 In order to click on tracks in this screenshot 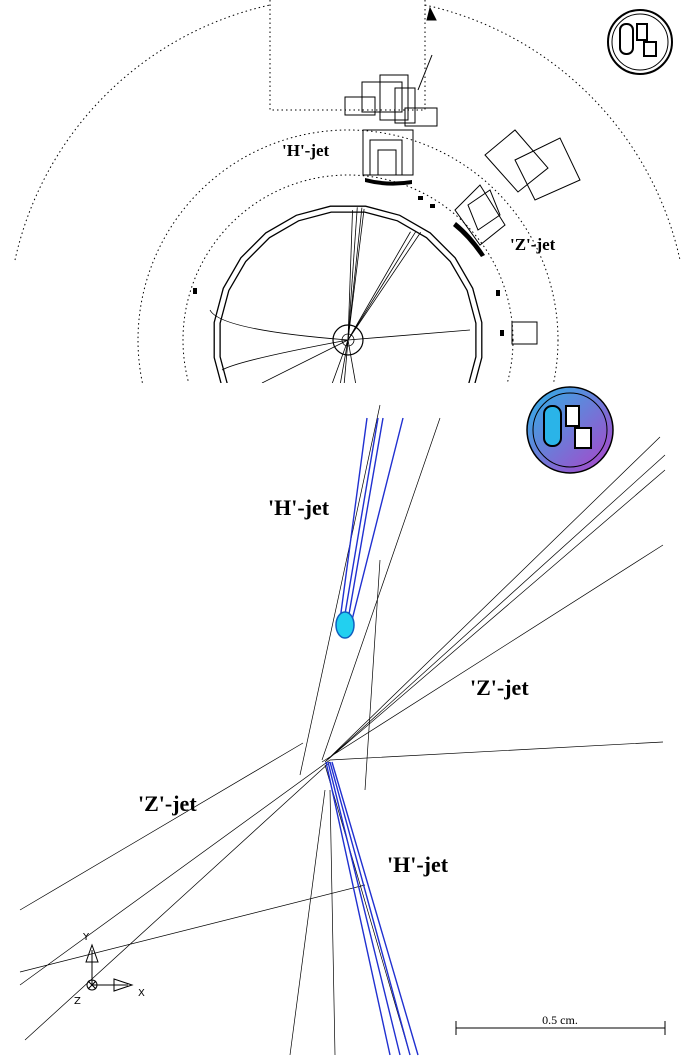, I will do `click(340, 295)`.